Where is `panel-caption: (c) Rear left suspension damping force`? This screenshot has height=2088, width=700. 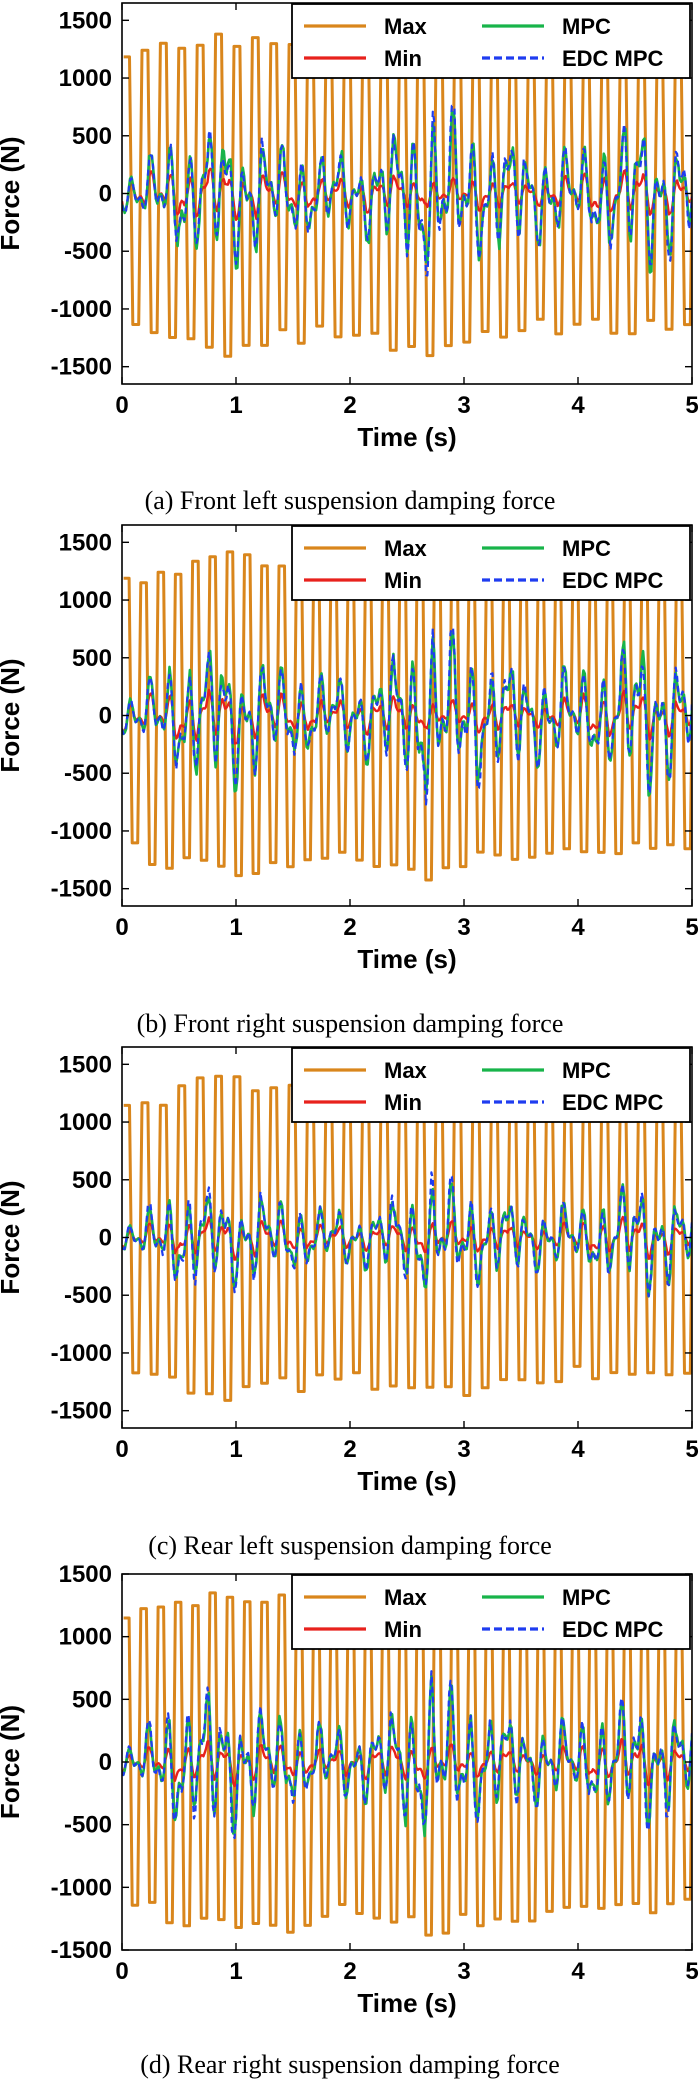 panel-caption: (c) Rear left suspension damping force is located at coordinates (350, 1545).